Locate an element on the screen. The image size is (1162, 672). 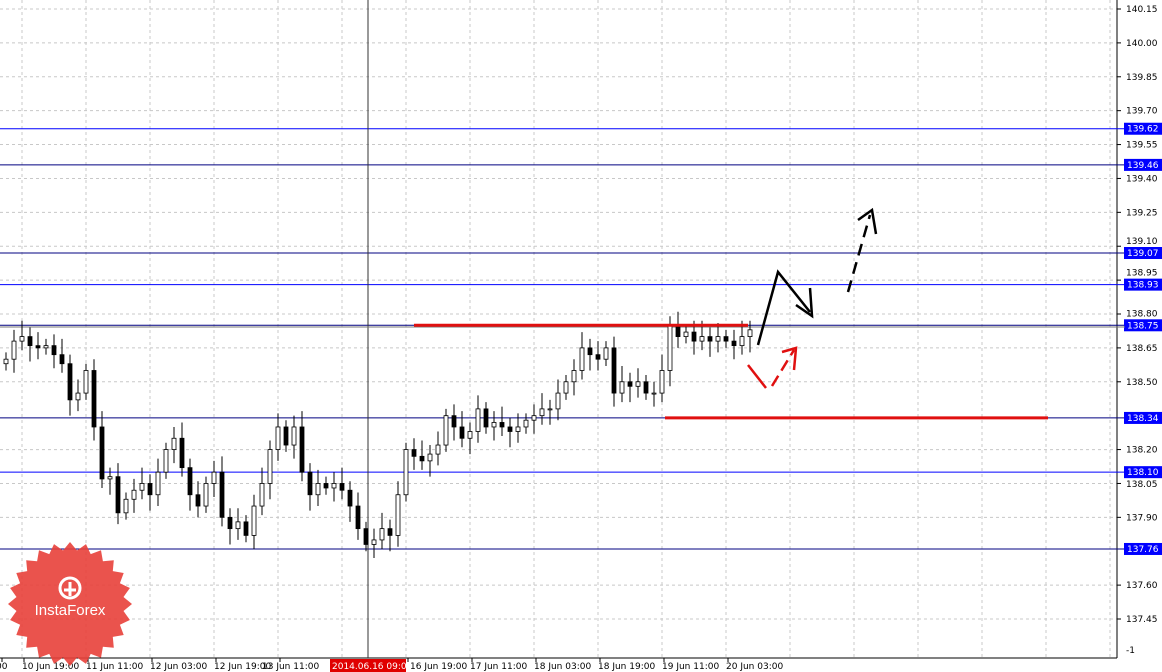
crosshair-time-tag is located at coordinates (368, 665).